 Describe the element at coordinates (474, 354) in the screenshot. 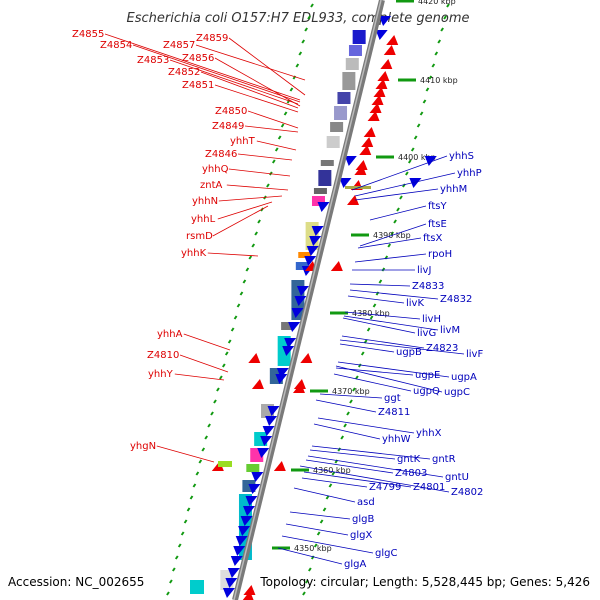

I see `gene-label: livF` at that location.